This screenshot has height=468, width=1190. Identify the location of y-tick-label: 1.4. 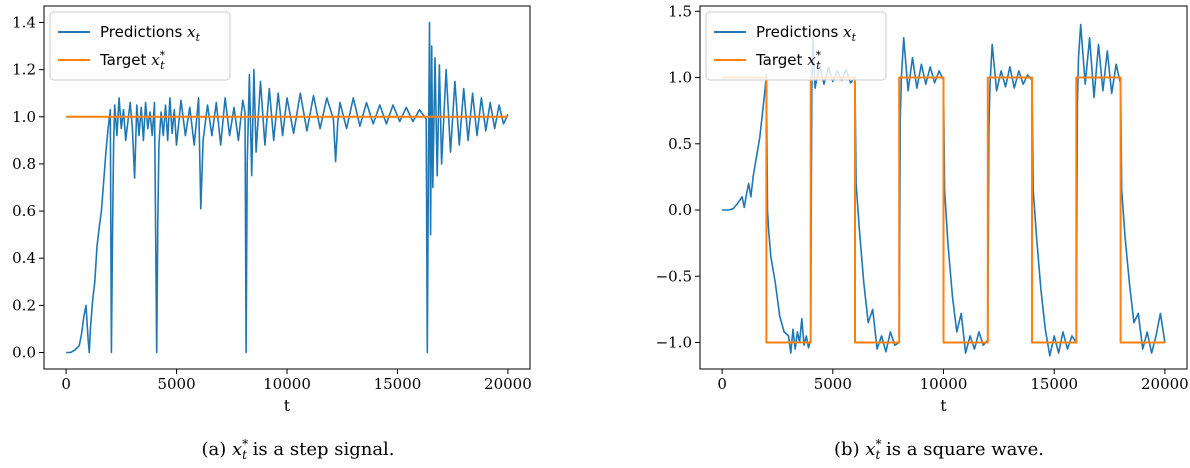
(24, 23).